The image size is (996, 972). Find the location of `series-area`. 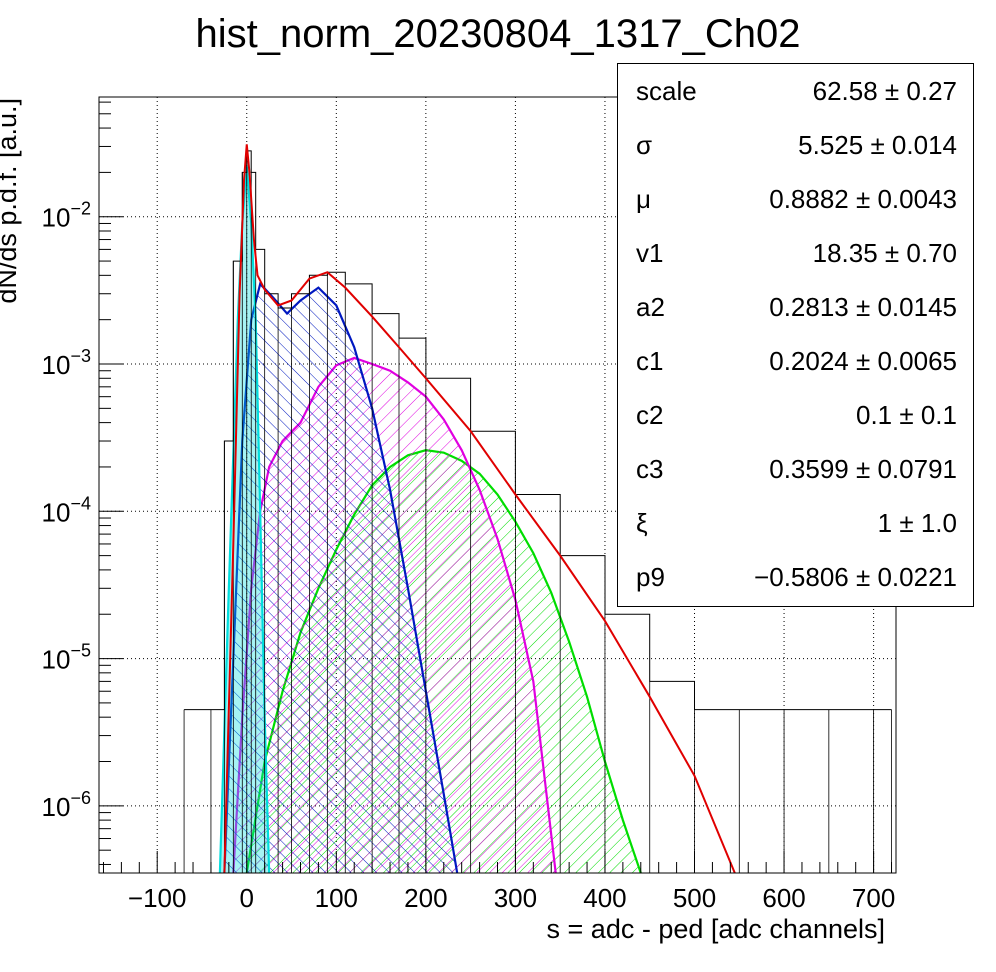

series-area is located at coordinates (244, 519).